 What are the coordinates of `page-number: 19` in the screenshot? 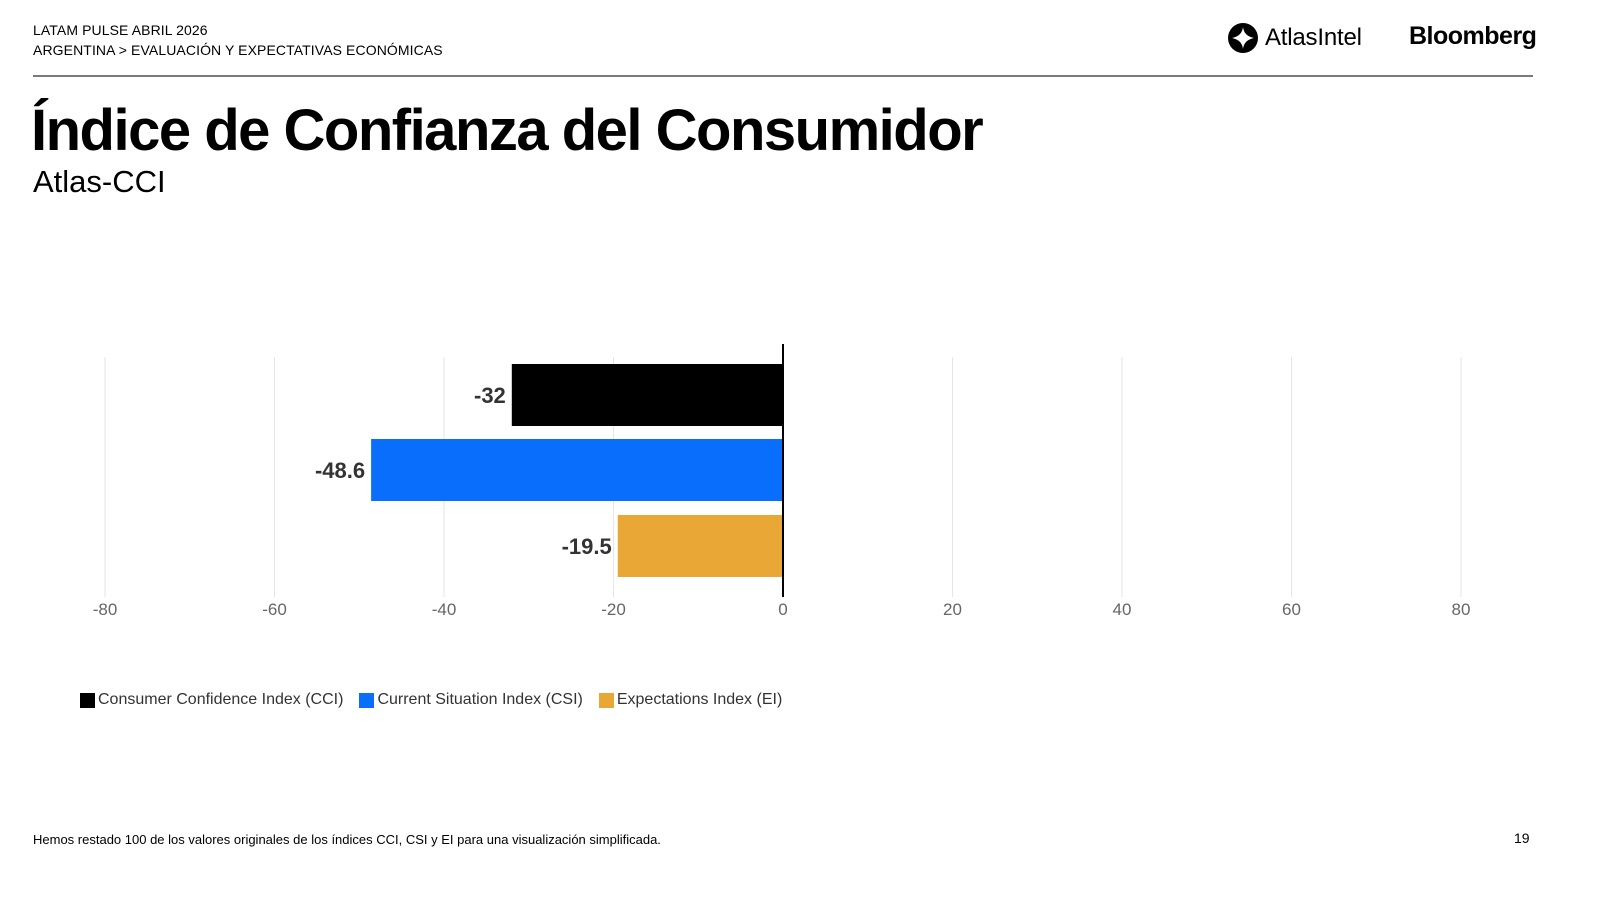 It's located at (1522, 838).